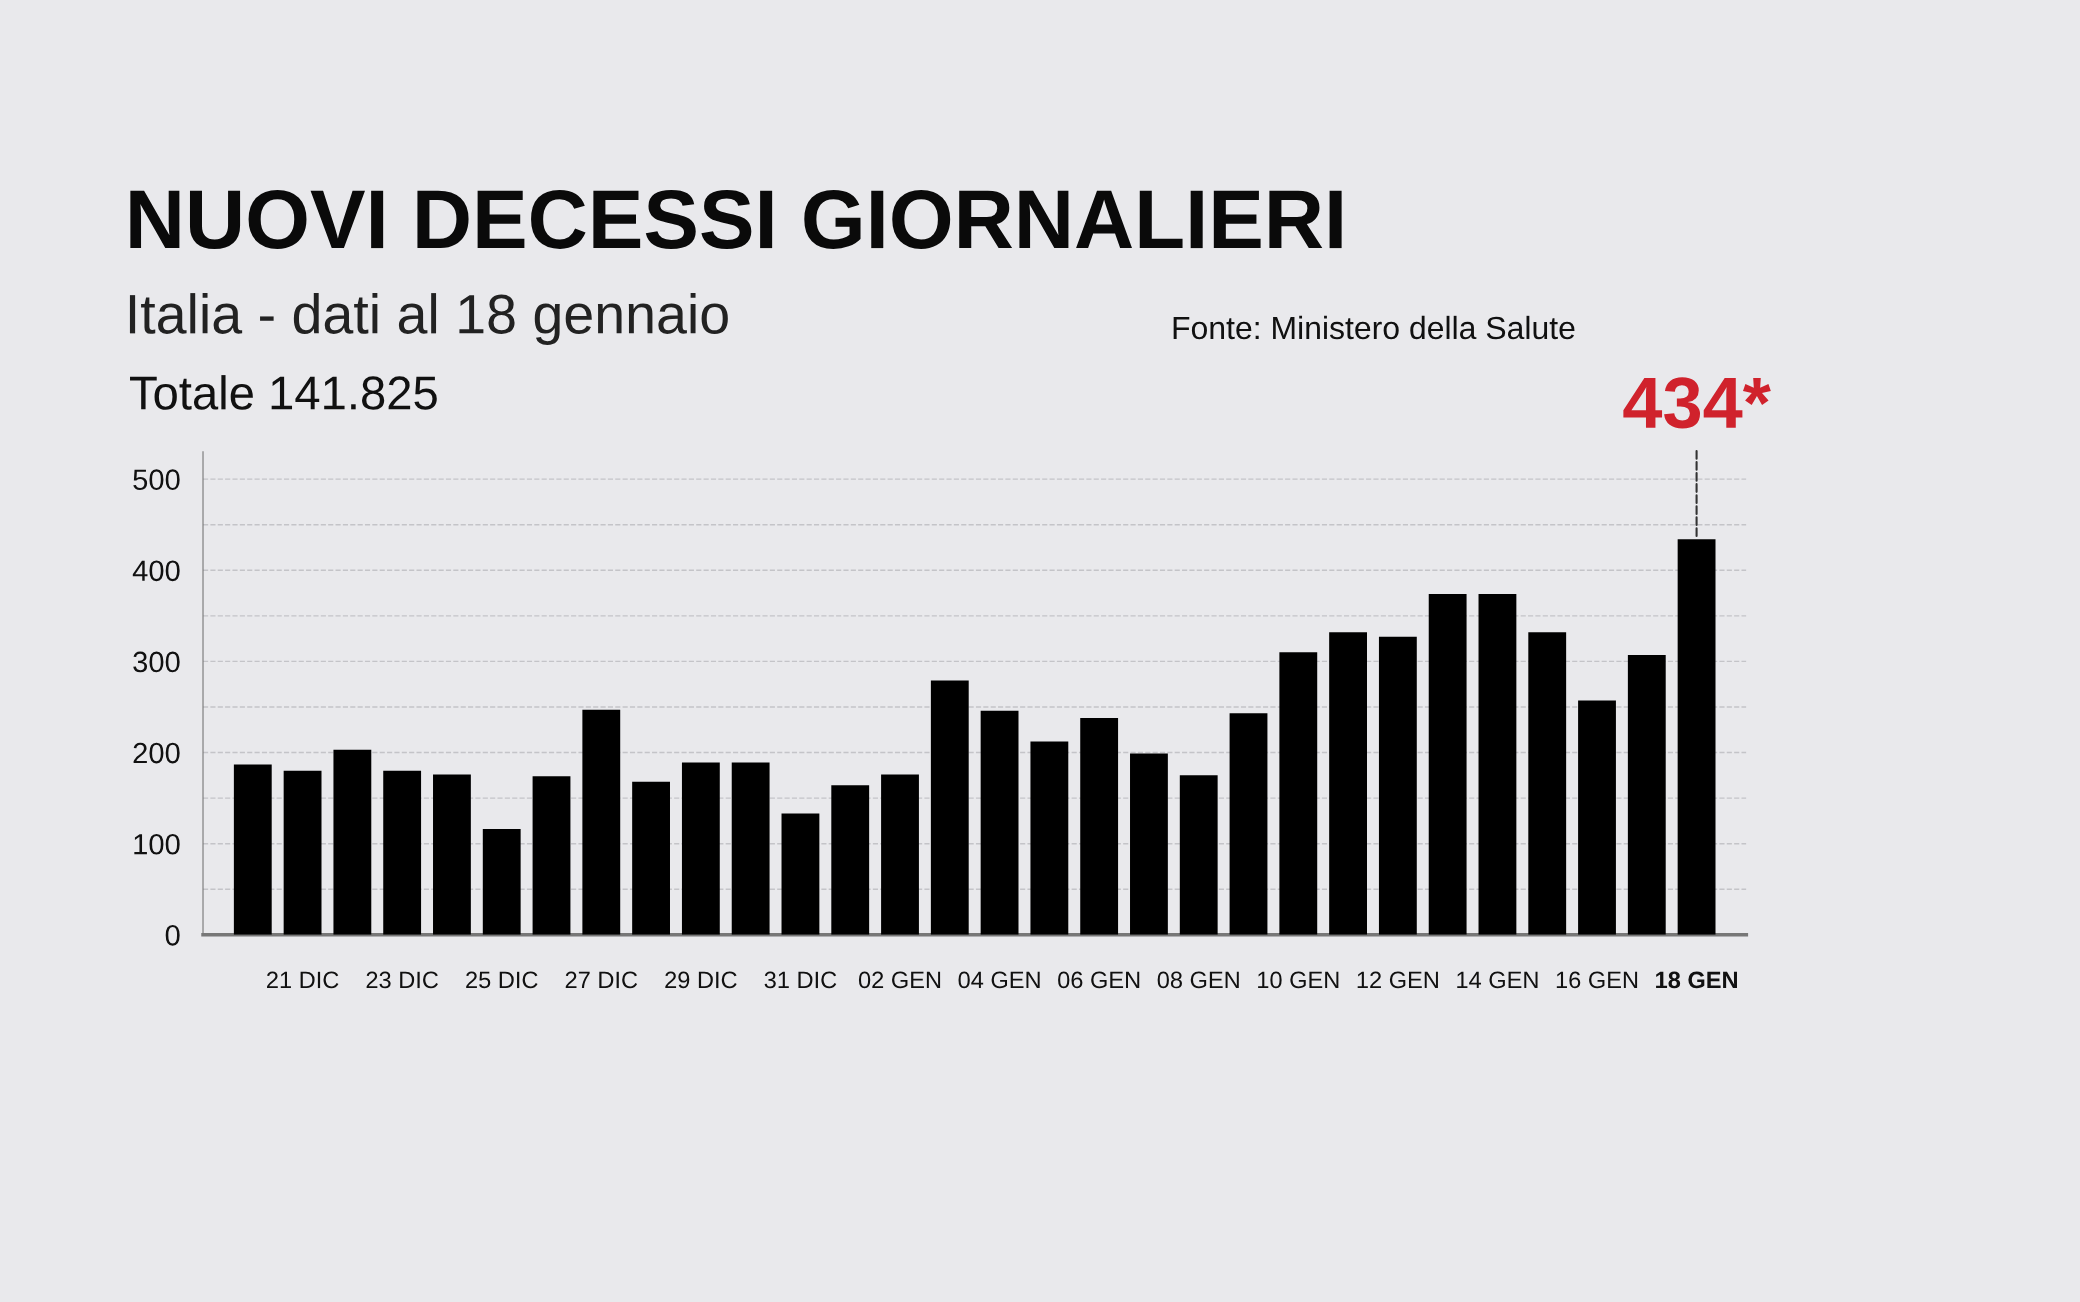 The image size is (2080, 1302). I want to click on y-tick-label: 400, so click(156, 571).